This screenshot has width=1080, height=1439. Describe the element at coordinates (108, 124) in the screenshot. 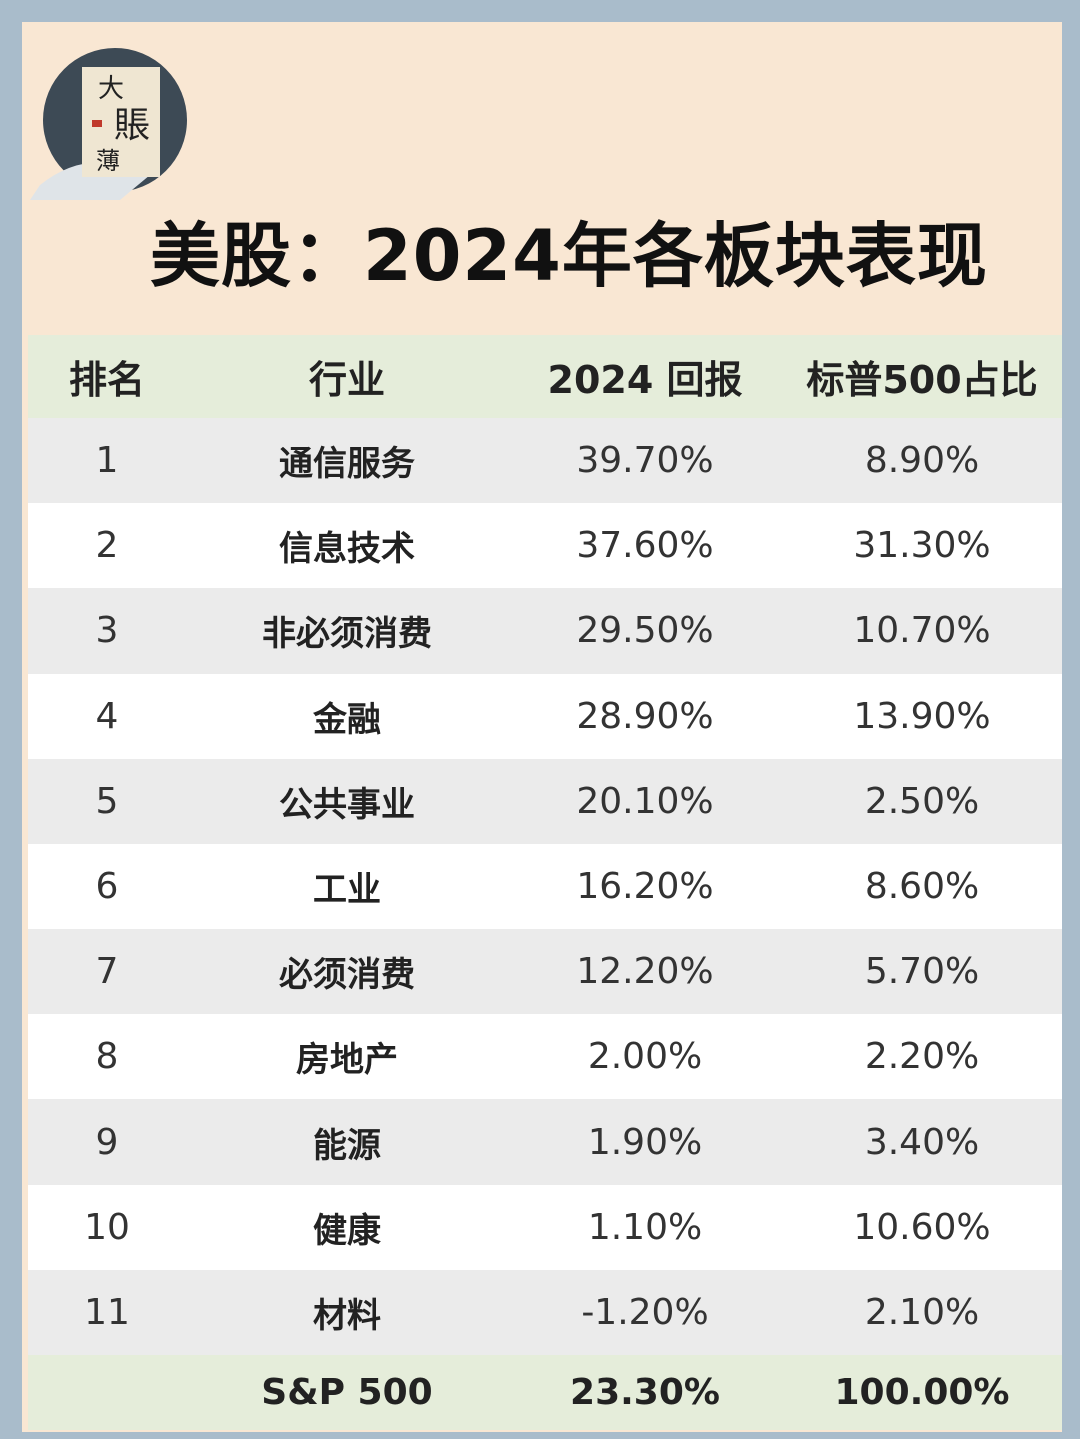

I see `logo: 大 賬 薄` at that location.